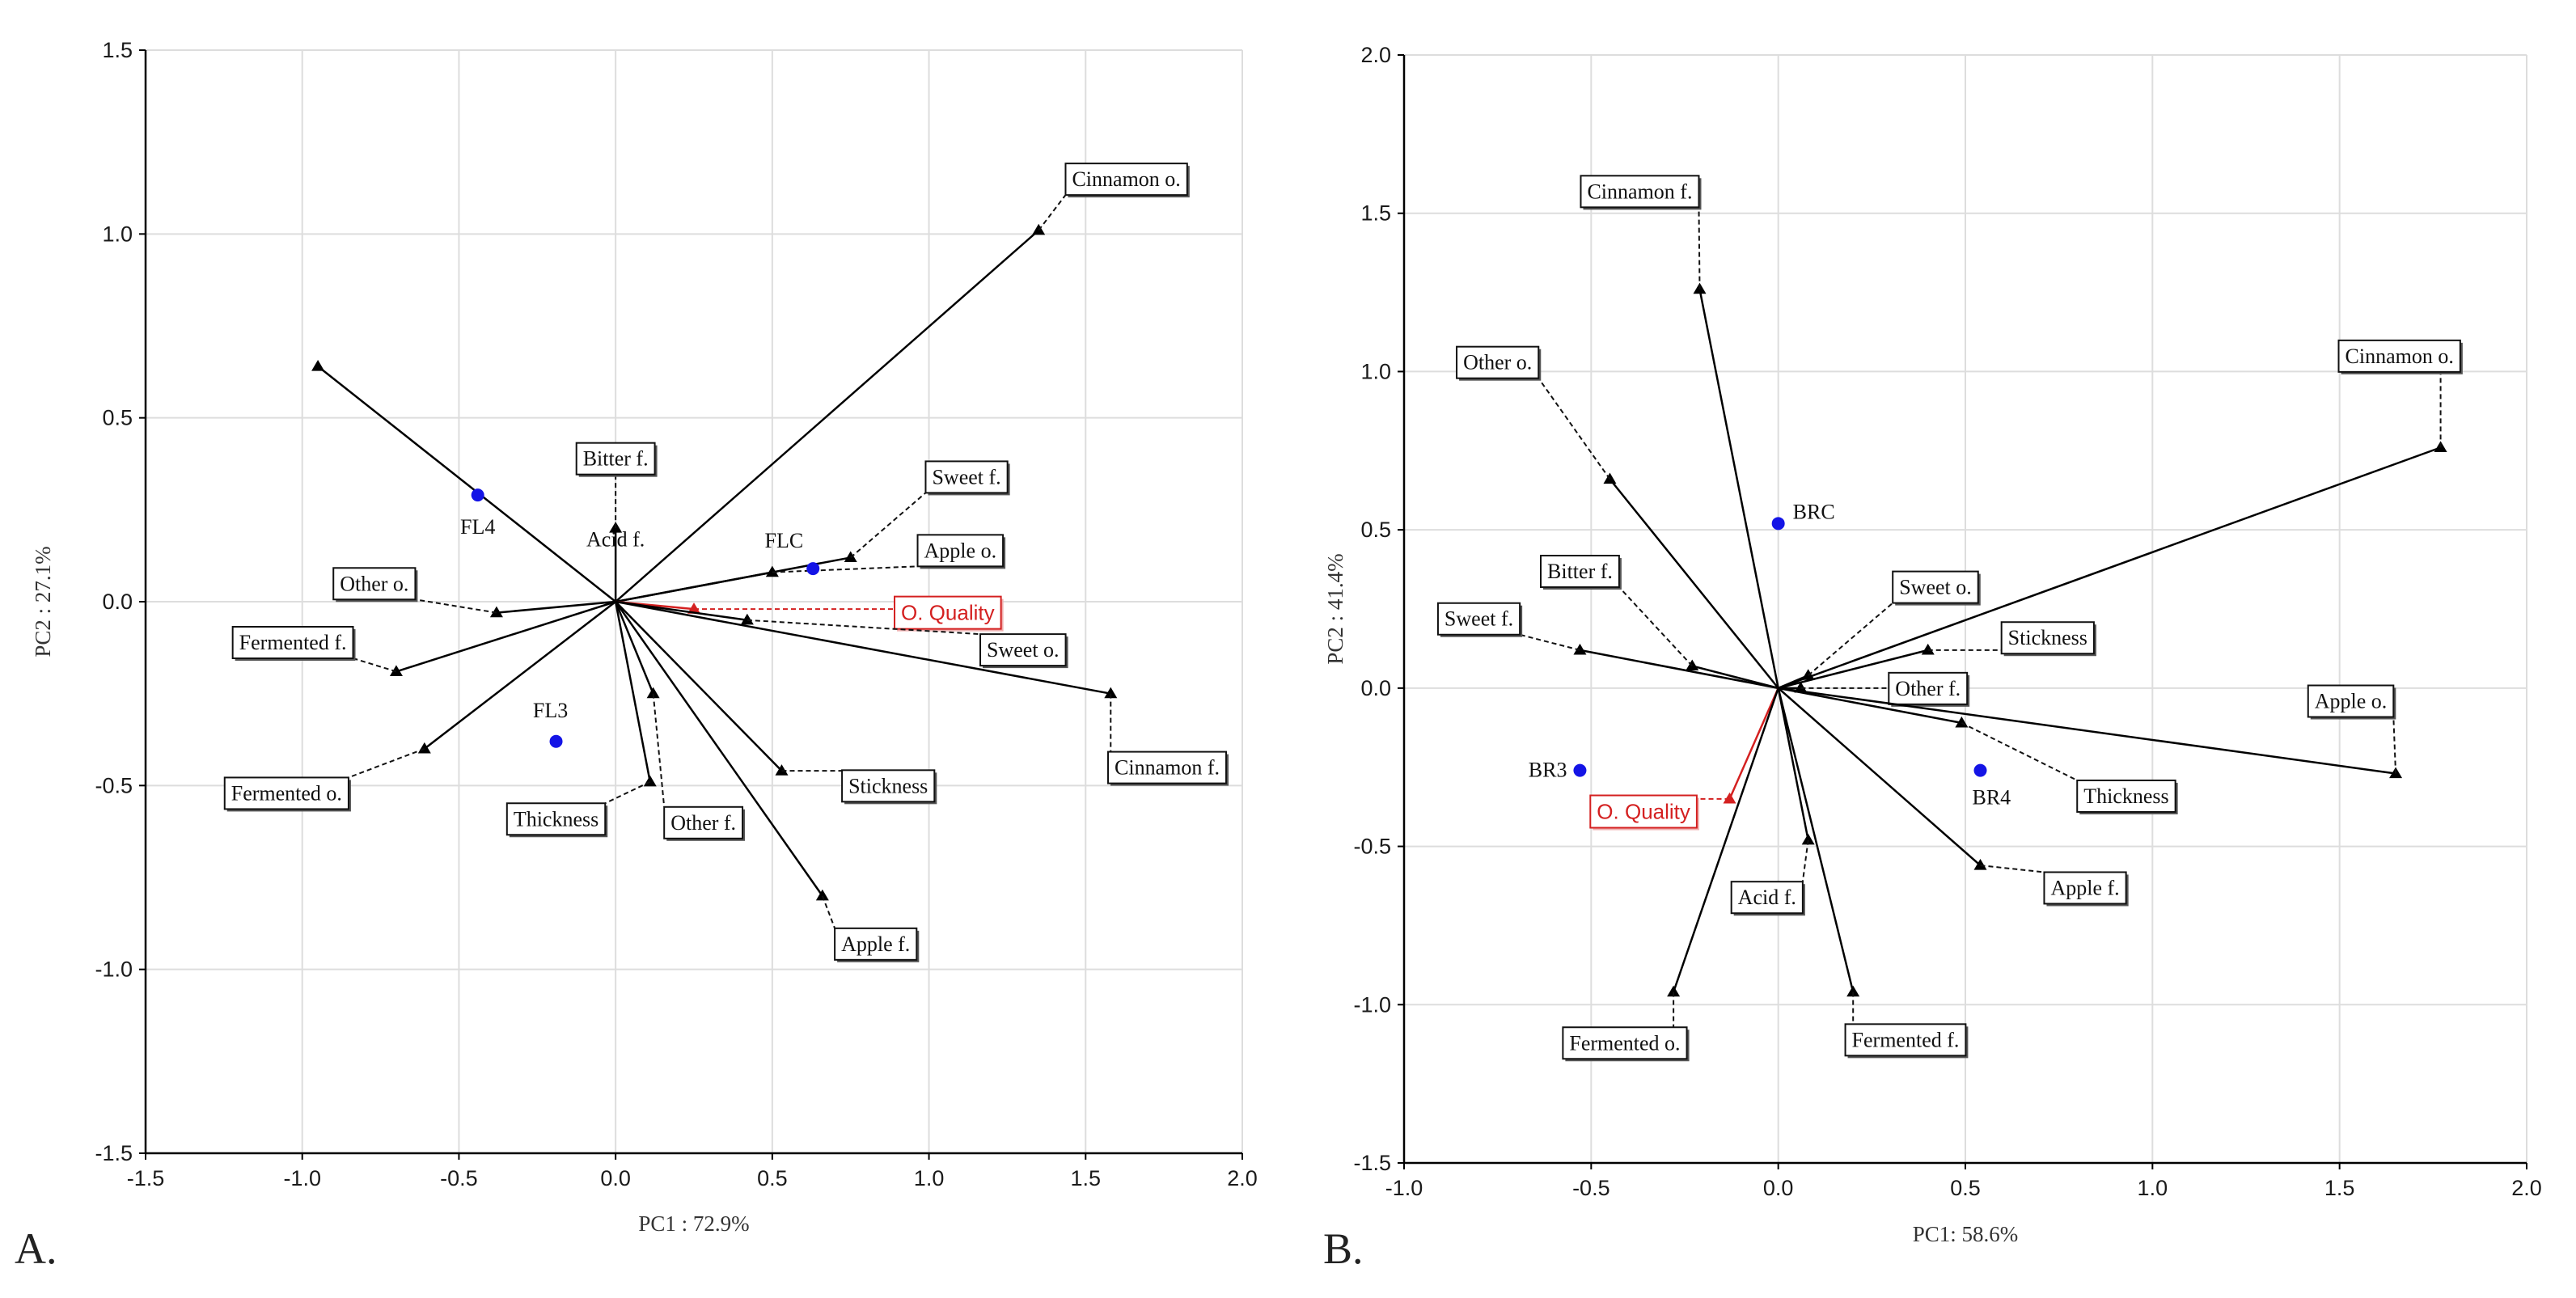 Image resolution: width=2576 pixels, height=1298 pixels. Describe the element at coordinates (785, 540) in the screenshot. I see `sample-label: FLC` at that location.